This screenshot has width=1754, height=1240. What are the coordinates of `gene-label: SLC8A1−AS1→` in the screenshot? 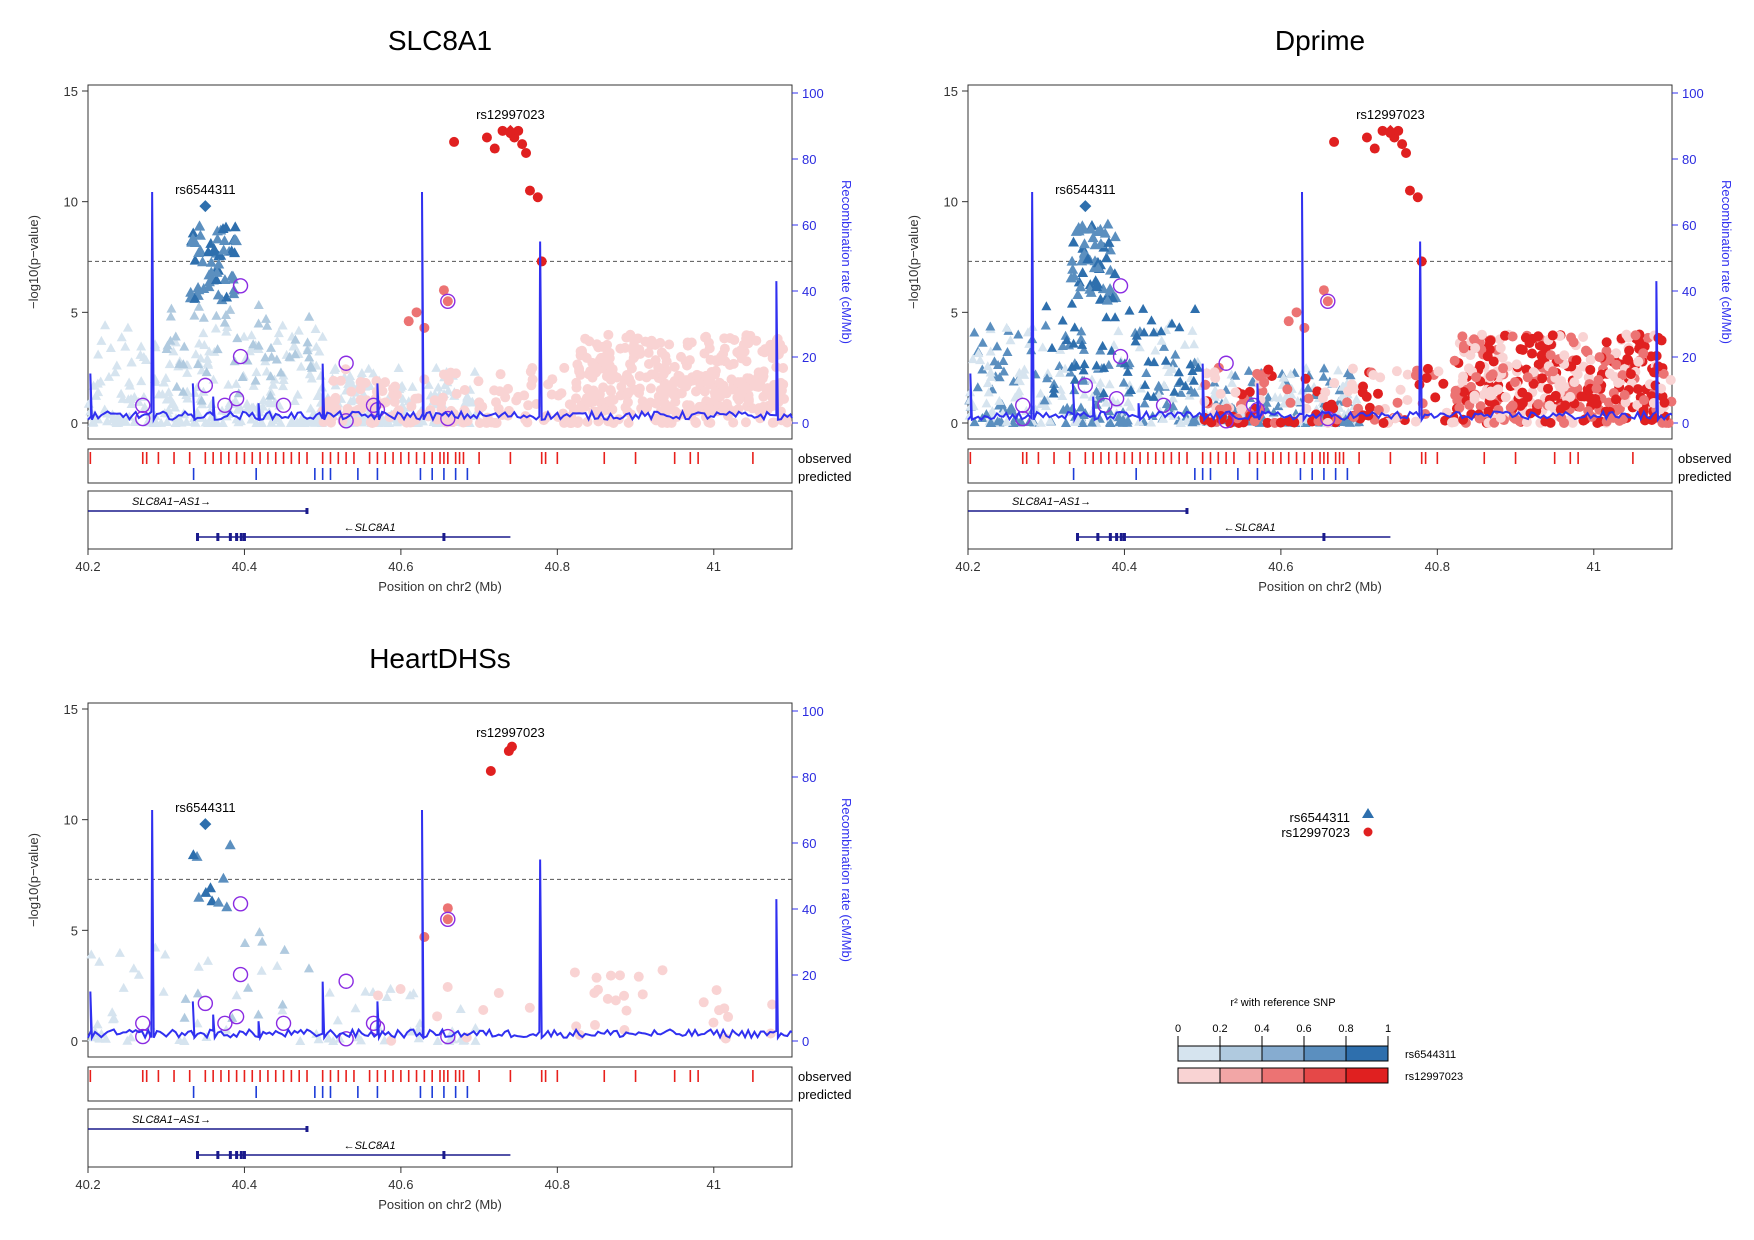 It's located at (171, 1120).